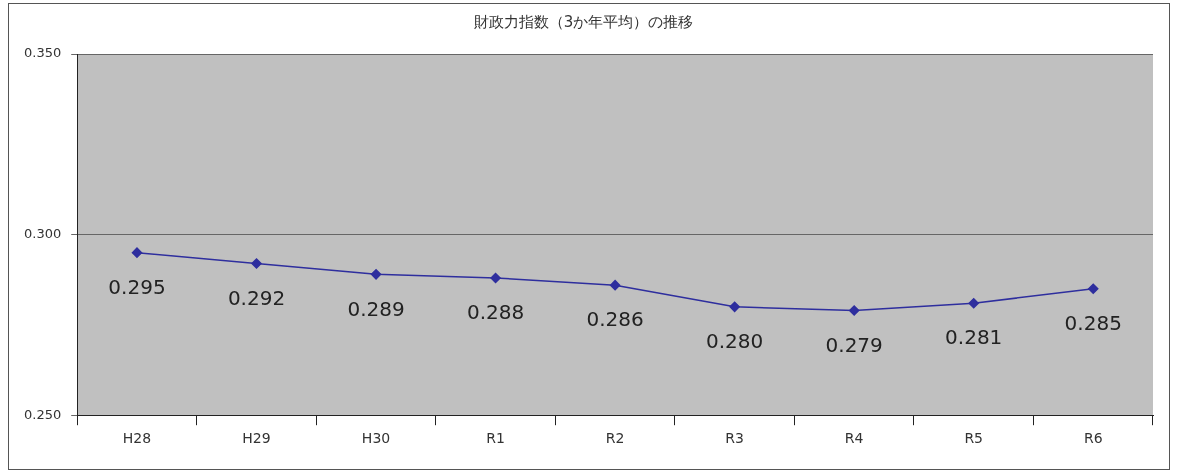  I want to click on data-label: 0.281, so click(974, 337).